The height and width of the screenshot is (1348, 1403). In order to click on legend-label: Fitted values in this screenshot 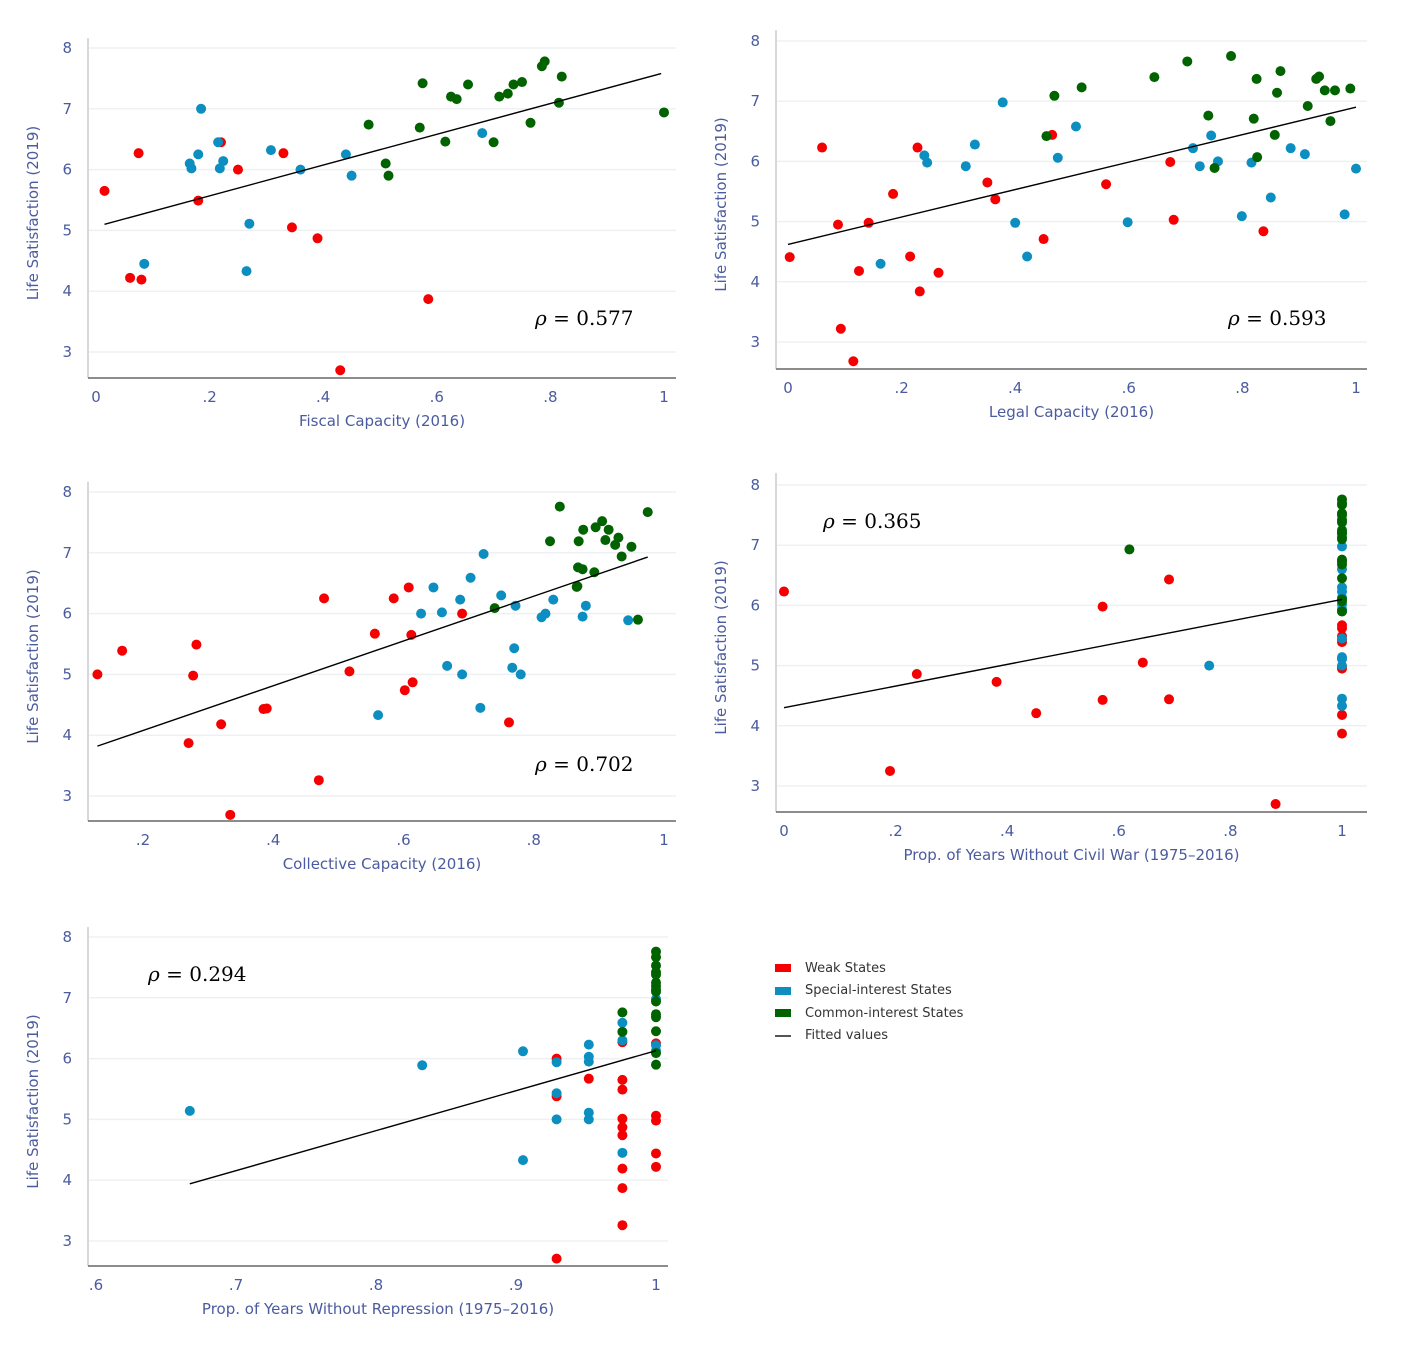, I will do `click(847, 1036)`.